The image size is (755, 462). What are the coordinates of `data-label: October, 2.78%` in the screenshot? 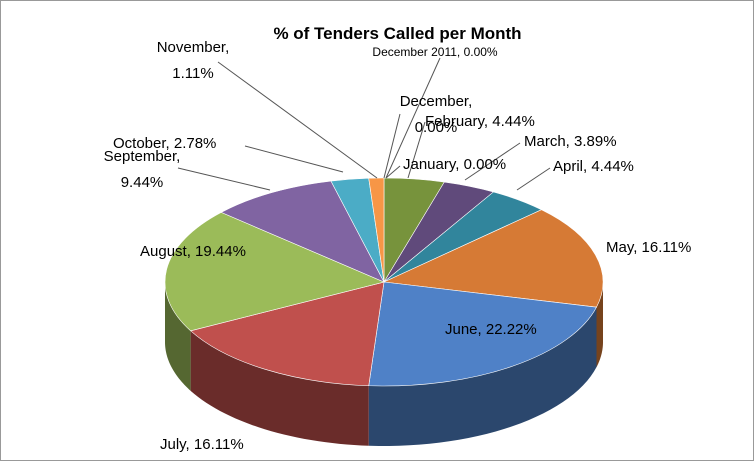 It's located at (165, 143).